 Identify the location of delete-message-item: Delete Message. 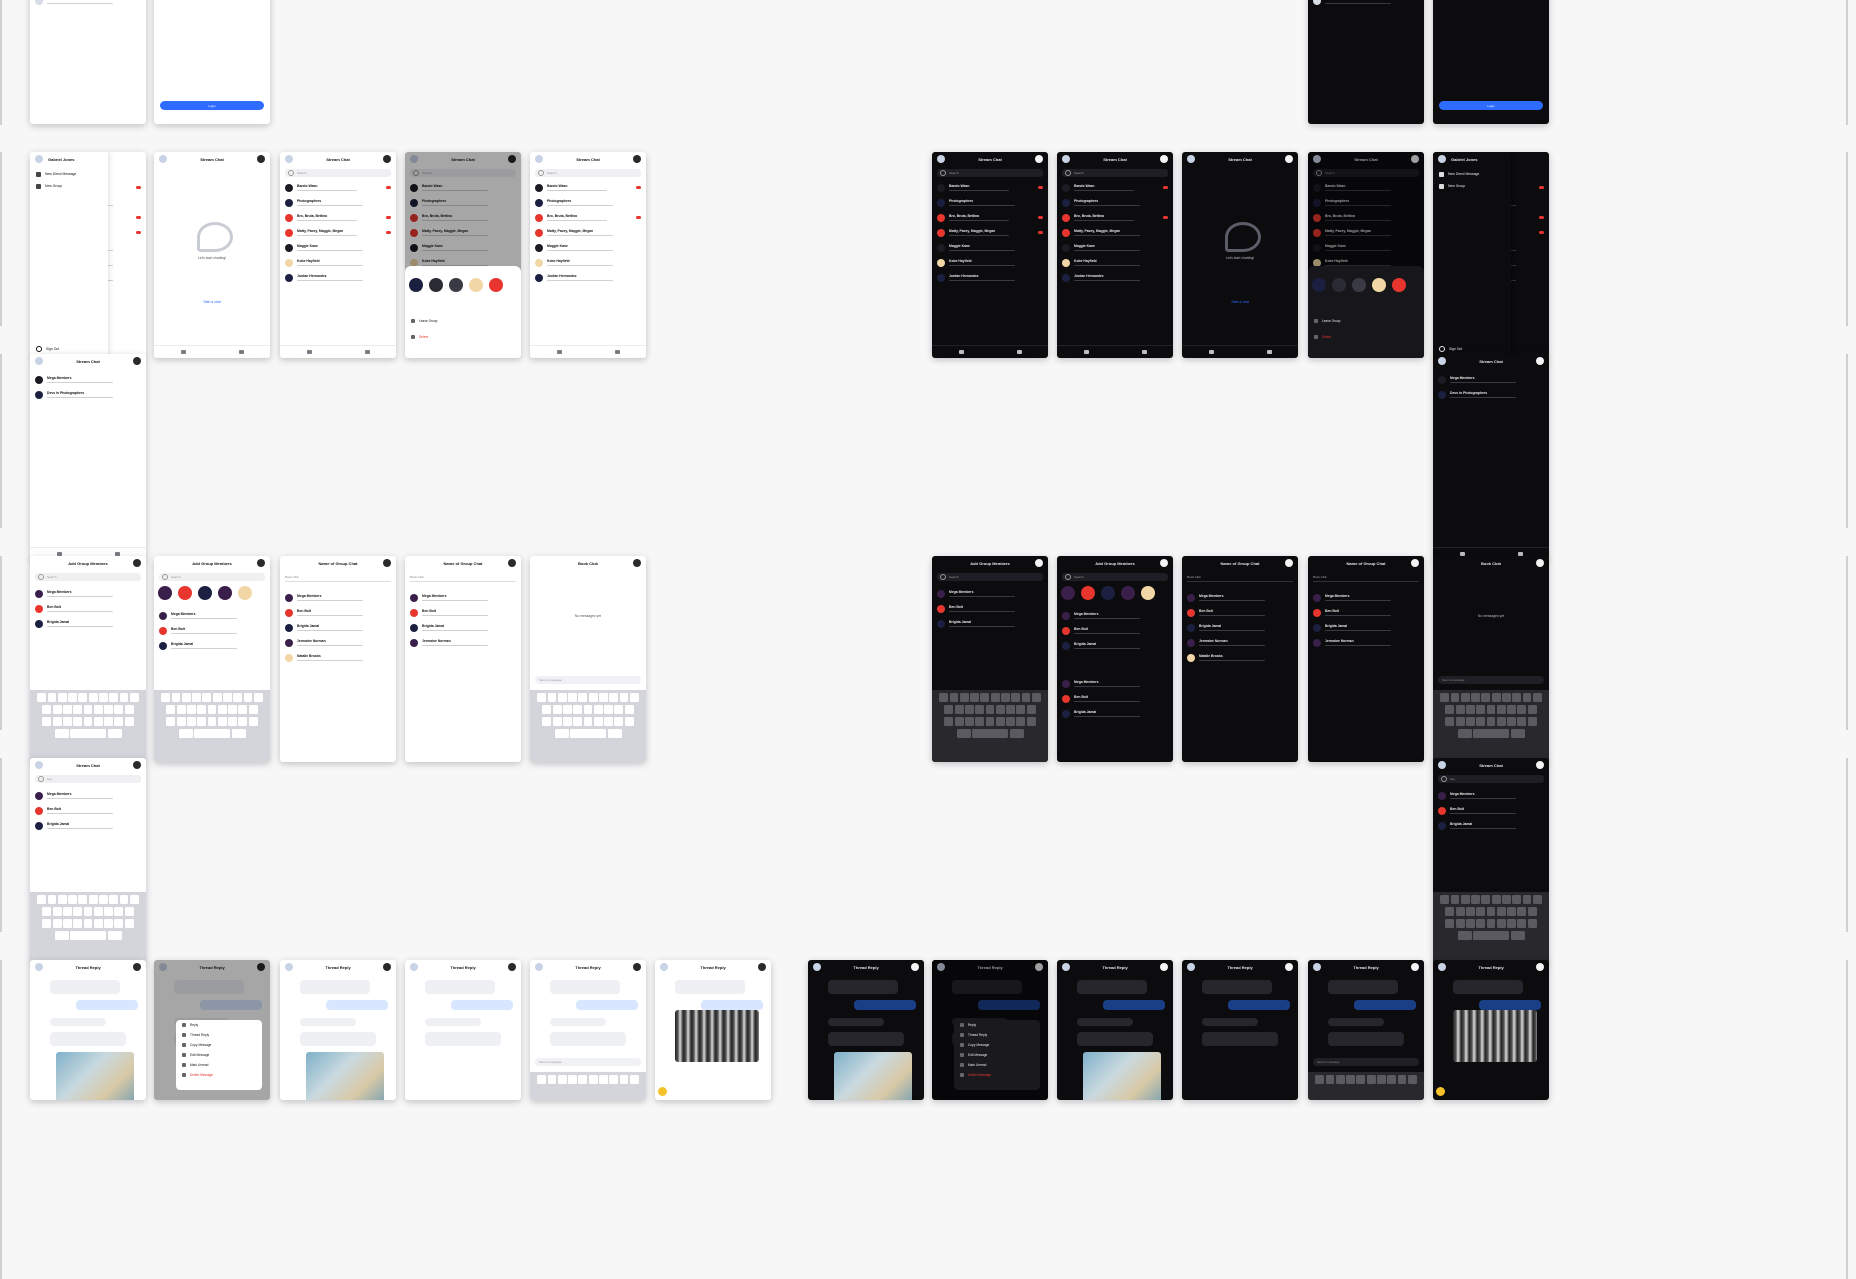
(219, 1075).